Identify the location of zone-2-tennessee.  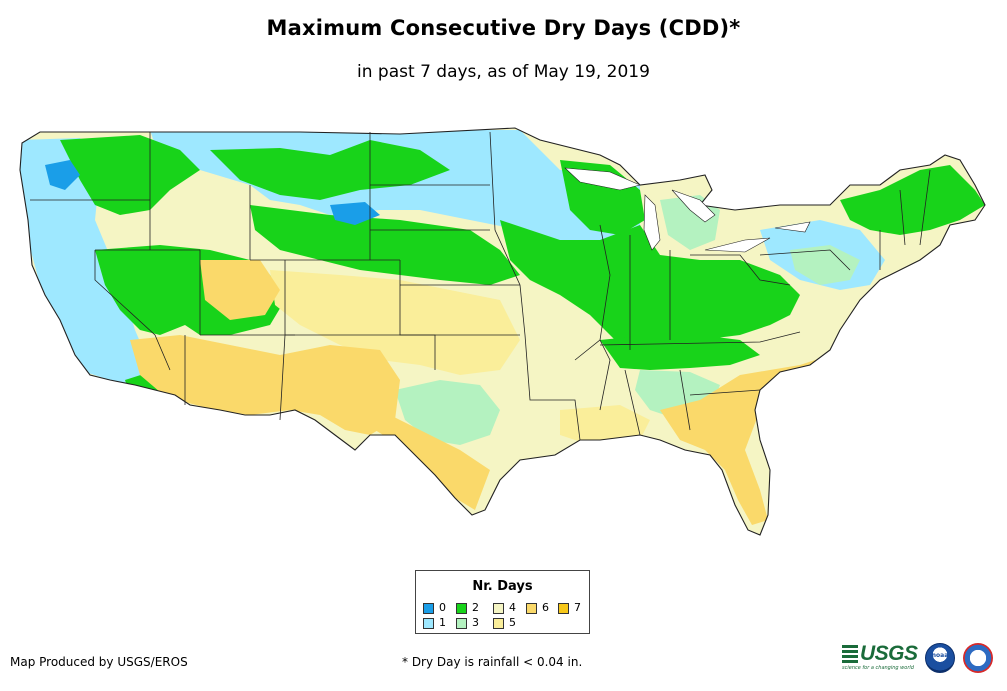
(680, 352).